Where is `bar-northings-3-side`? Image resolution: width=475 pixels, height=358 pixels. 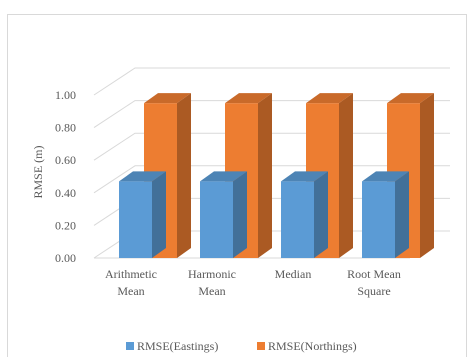 bar-northings-3-side is located at coordinates (427, 176).